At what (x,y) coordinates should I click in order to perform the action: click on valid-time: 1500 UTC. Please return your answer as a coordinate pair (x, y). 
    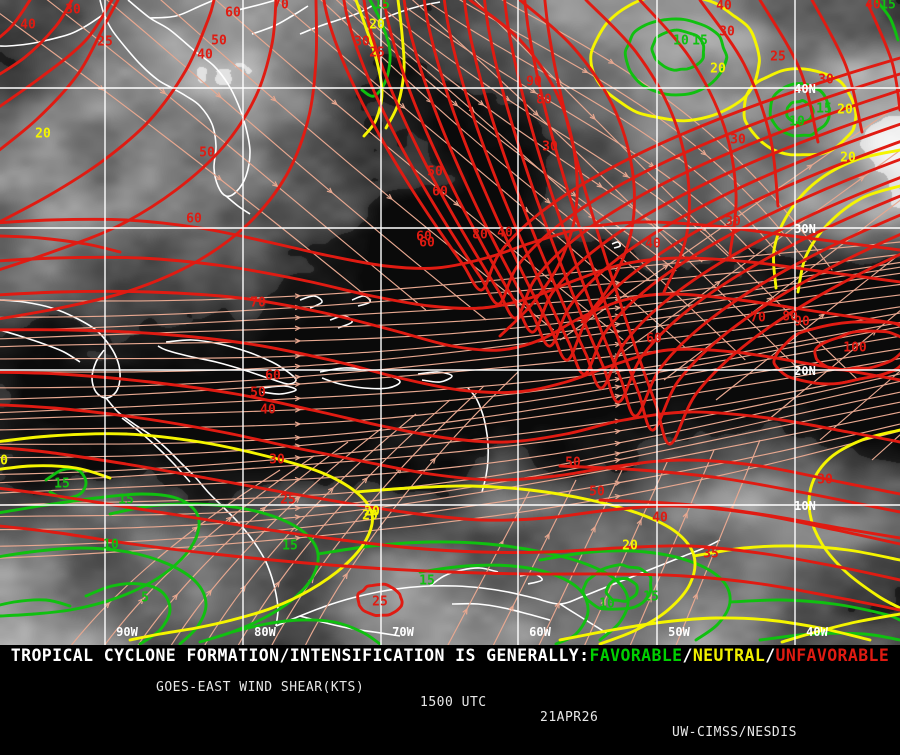
    Looking at the image, I should click on (453, 702).